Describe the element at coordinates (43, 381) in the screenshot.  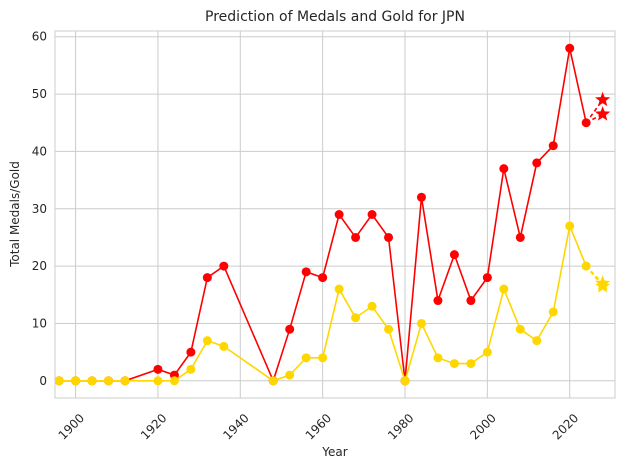
I see `y-tick-label: 0` at that location.